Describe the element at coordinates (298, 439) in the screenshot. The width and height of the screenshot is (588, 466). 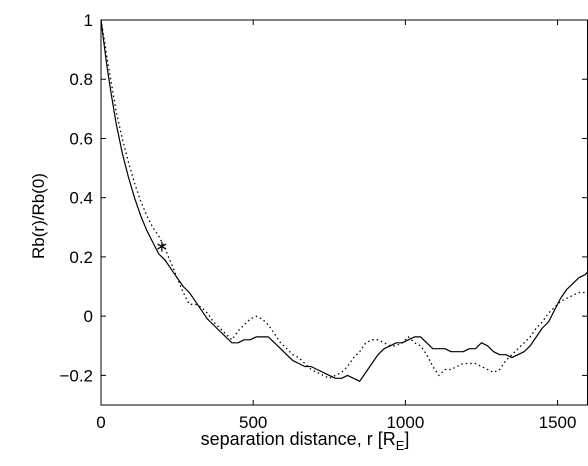
I see `x-axis-label-main: separation distance, r [R` at that location.